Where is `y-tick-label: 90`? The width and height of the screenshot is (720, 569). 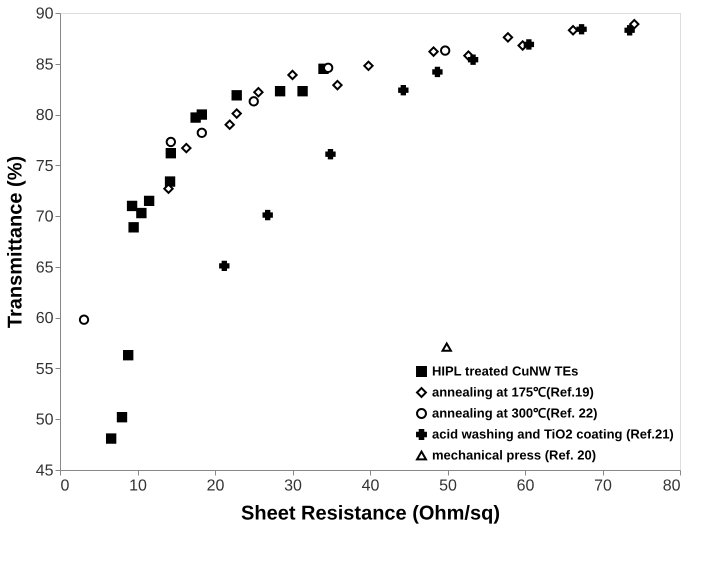
y-tick-label: 90 is located at coordinates (45, 14).